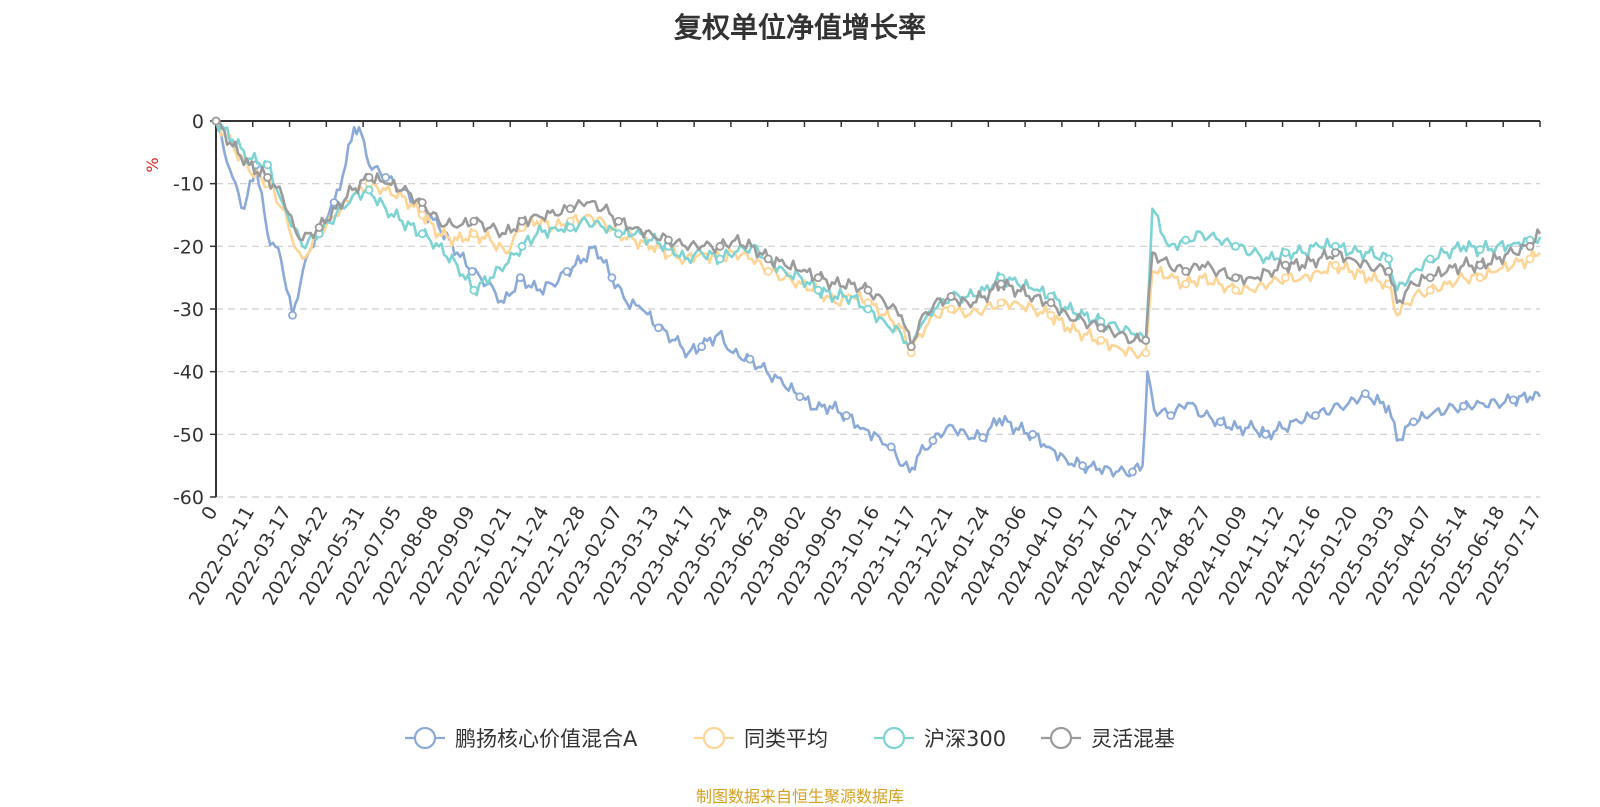 This screenshot has width=1600, height=807. Describe the element at coordinates (799, 27) in the screenshot. I see `chart-title: 复权单位净值增长率` at that location.